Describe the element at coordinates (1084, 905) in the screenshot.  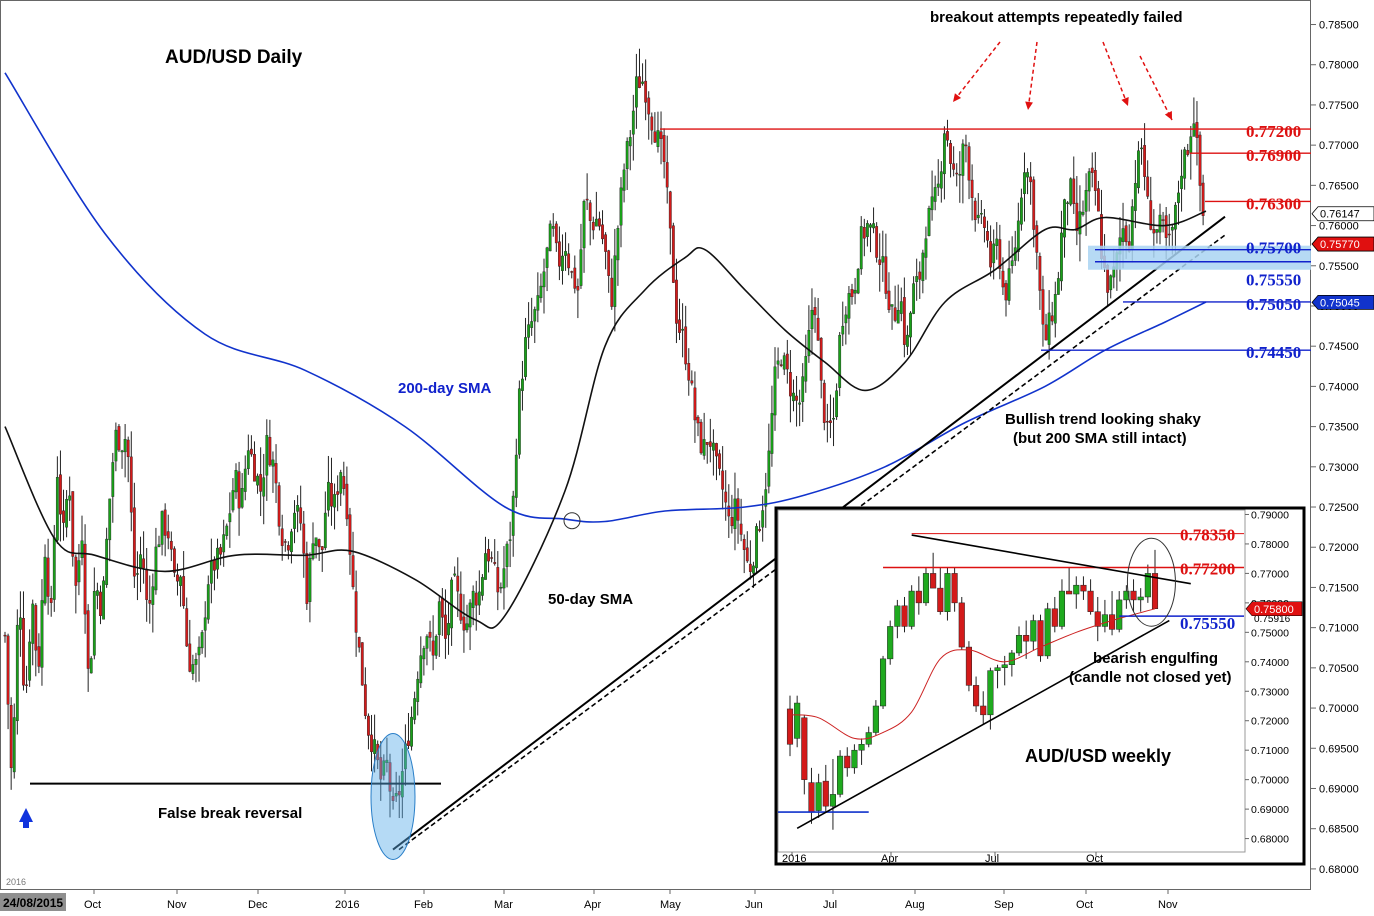
I see `daily-x-tick-label: Oct` at that location.